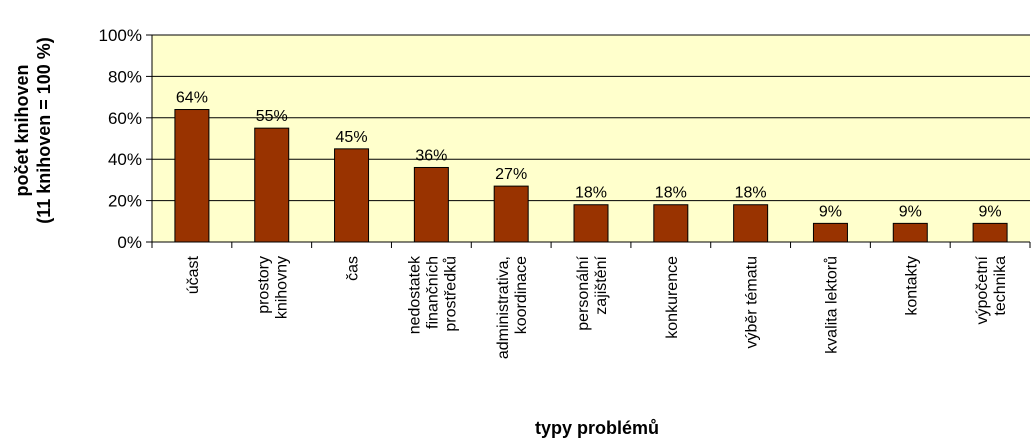  I want to click on y-axis-title-line: (11 knihoven = 100 %), so click(44, 130).